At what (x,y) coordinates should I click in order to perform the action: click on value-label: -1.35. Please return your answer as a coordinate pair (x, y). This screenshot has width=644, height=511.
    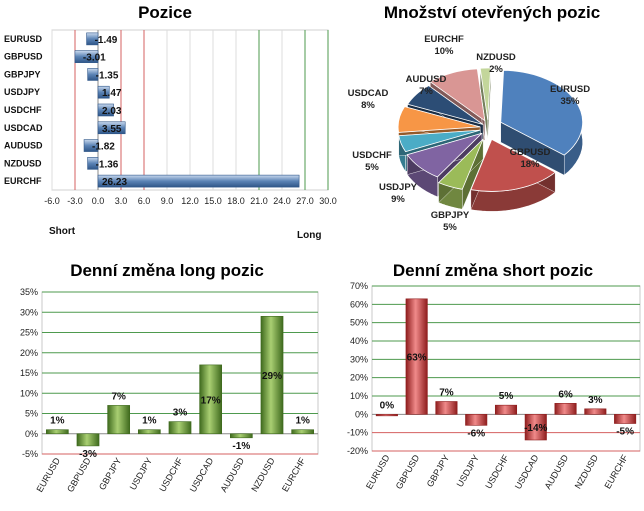
    Looking at the image, I should click on (107, 75).